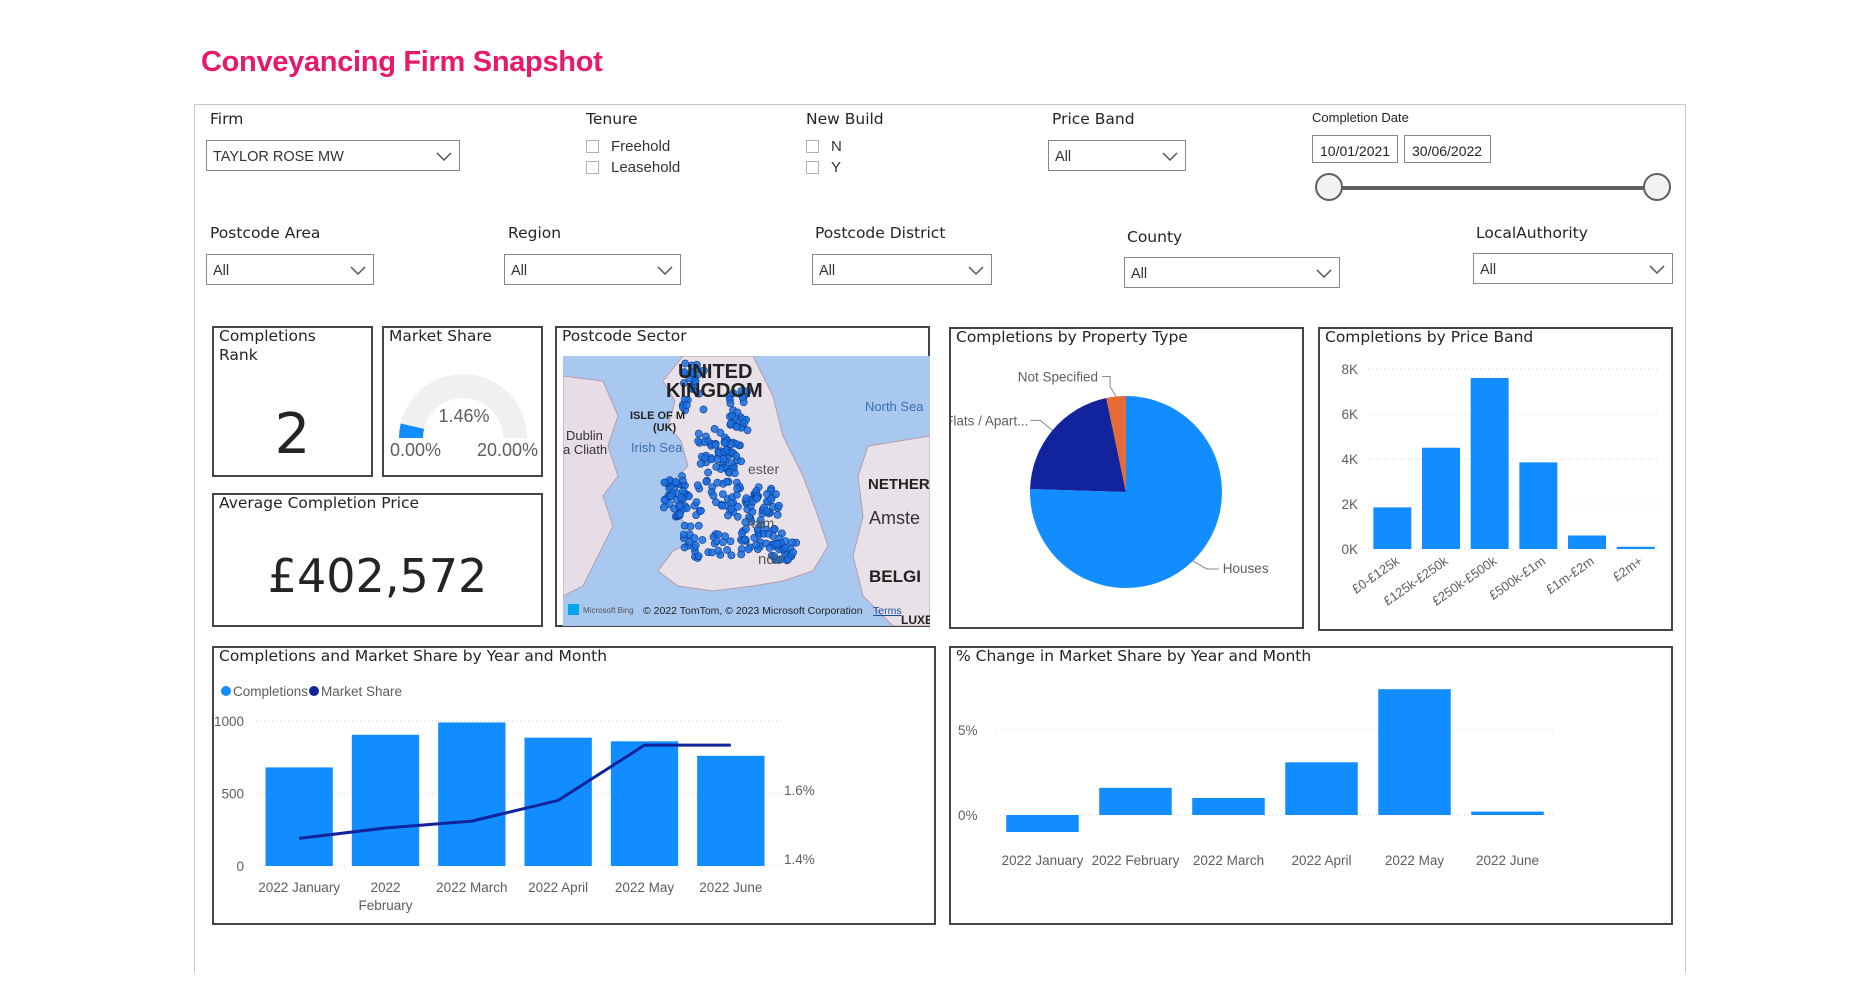 The height and width of the screenshot is (984, 1871). I want to click on map-label: ndo, so click(770, 559).